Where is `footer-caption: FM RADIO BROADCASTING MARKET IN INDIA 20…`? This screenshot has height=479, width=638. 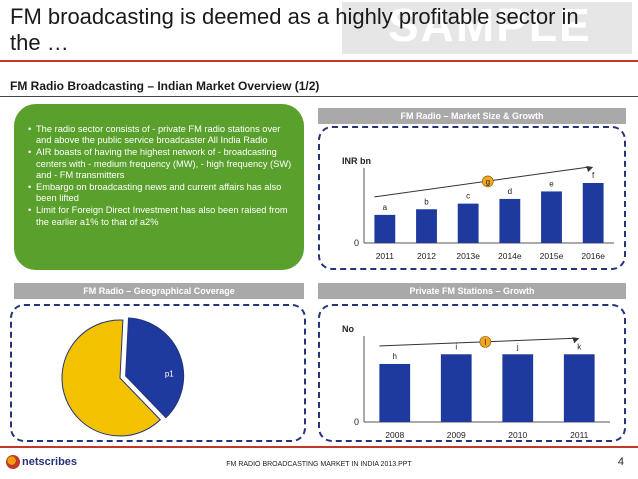 footer-caption: FM RADIO BROADCASTING MARKET IN INDIA 20… is located at coordinates (319, 464).